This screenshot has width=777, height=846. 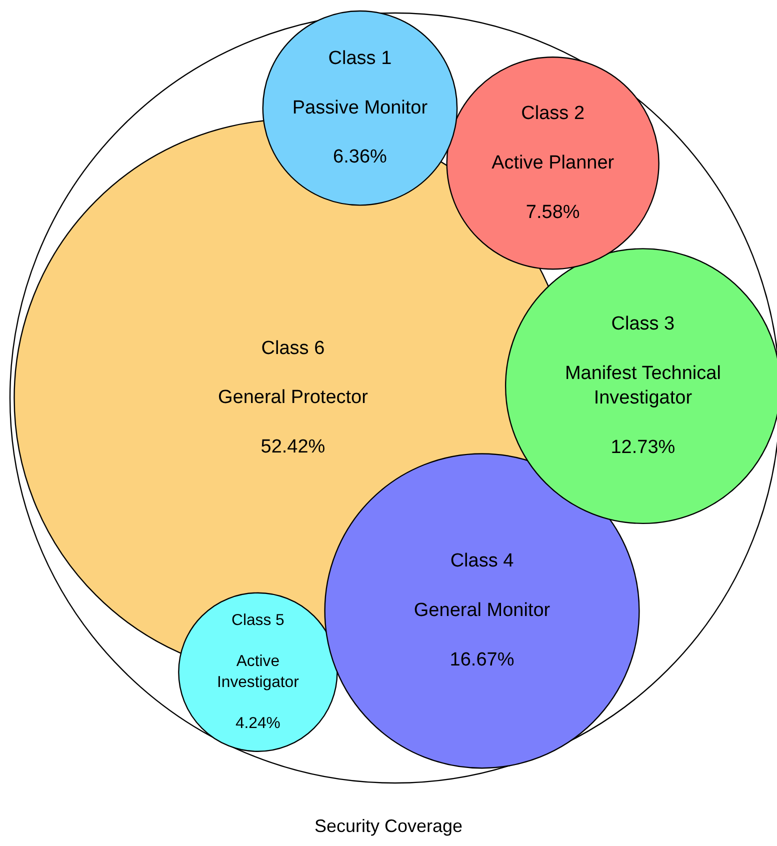 I want to click on text: Class 2, so click(x=553, y=113).